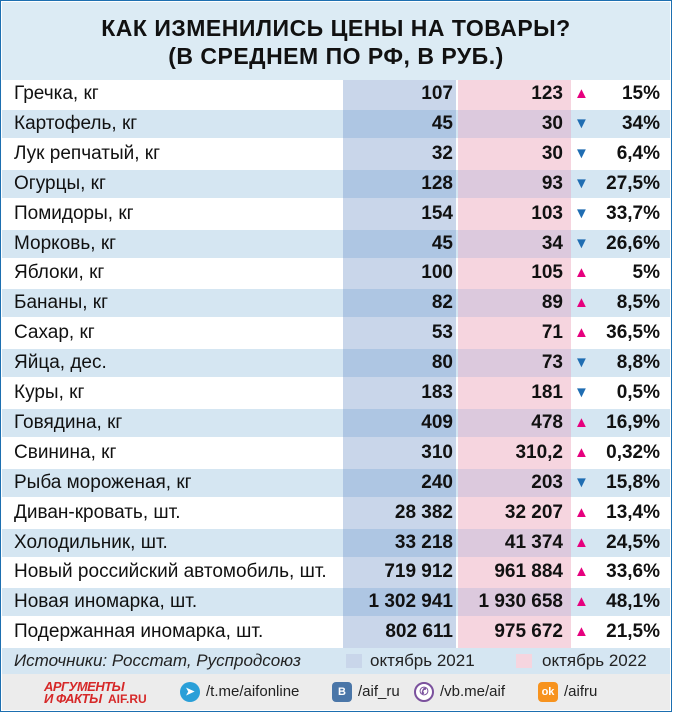  I want to click on change-percent: 27,5%, so click(633, 183).